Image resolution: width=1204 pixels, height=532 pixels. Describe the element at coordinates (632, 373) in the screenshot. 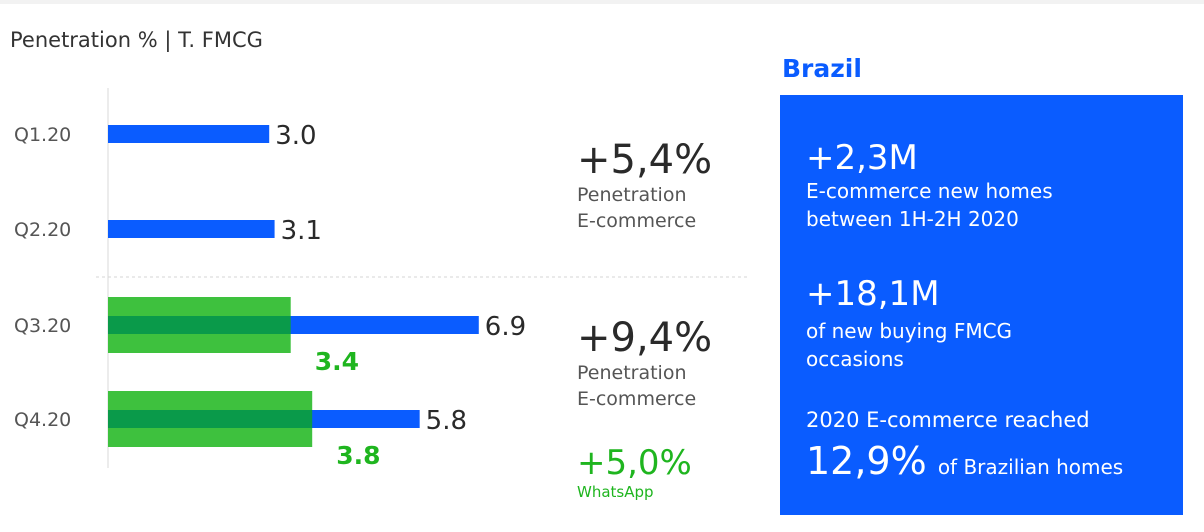

I see `kpi-h2-label-1: Penetration` at that location.